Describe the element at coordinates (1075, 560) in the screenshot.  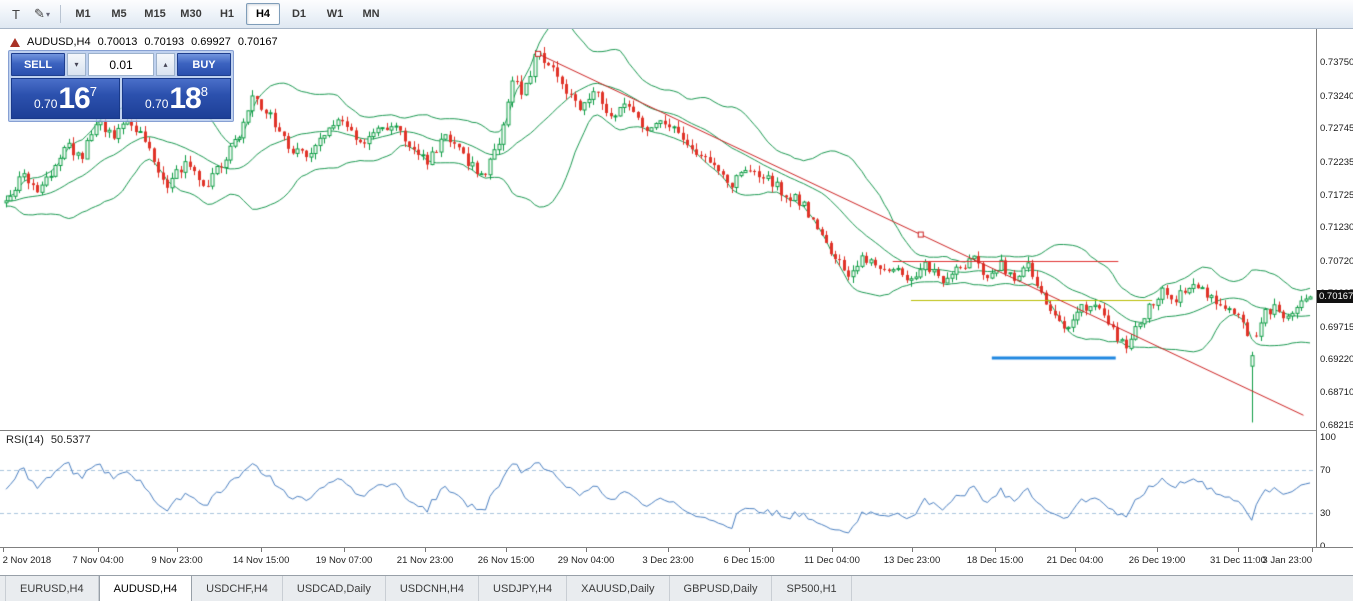
I see `time-axis-label: 21 Dec 04:00` at that location.